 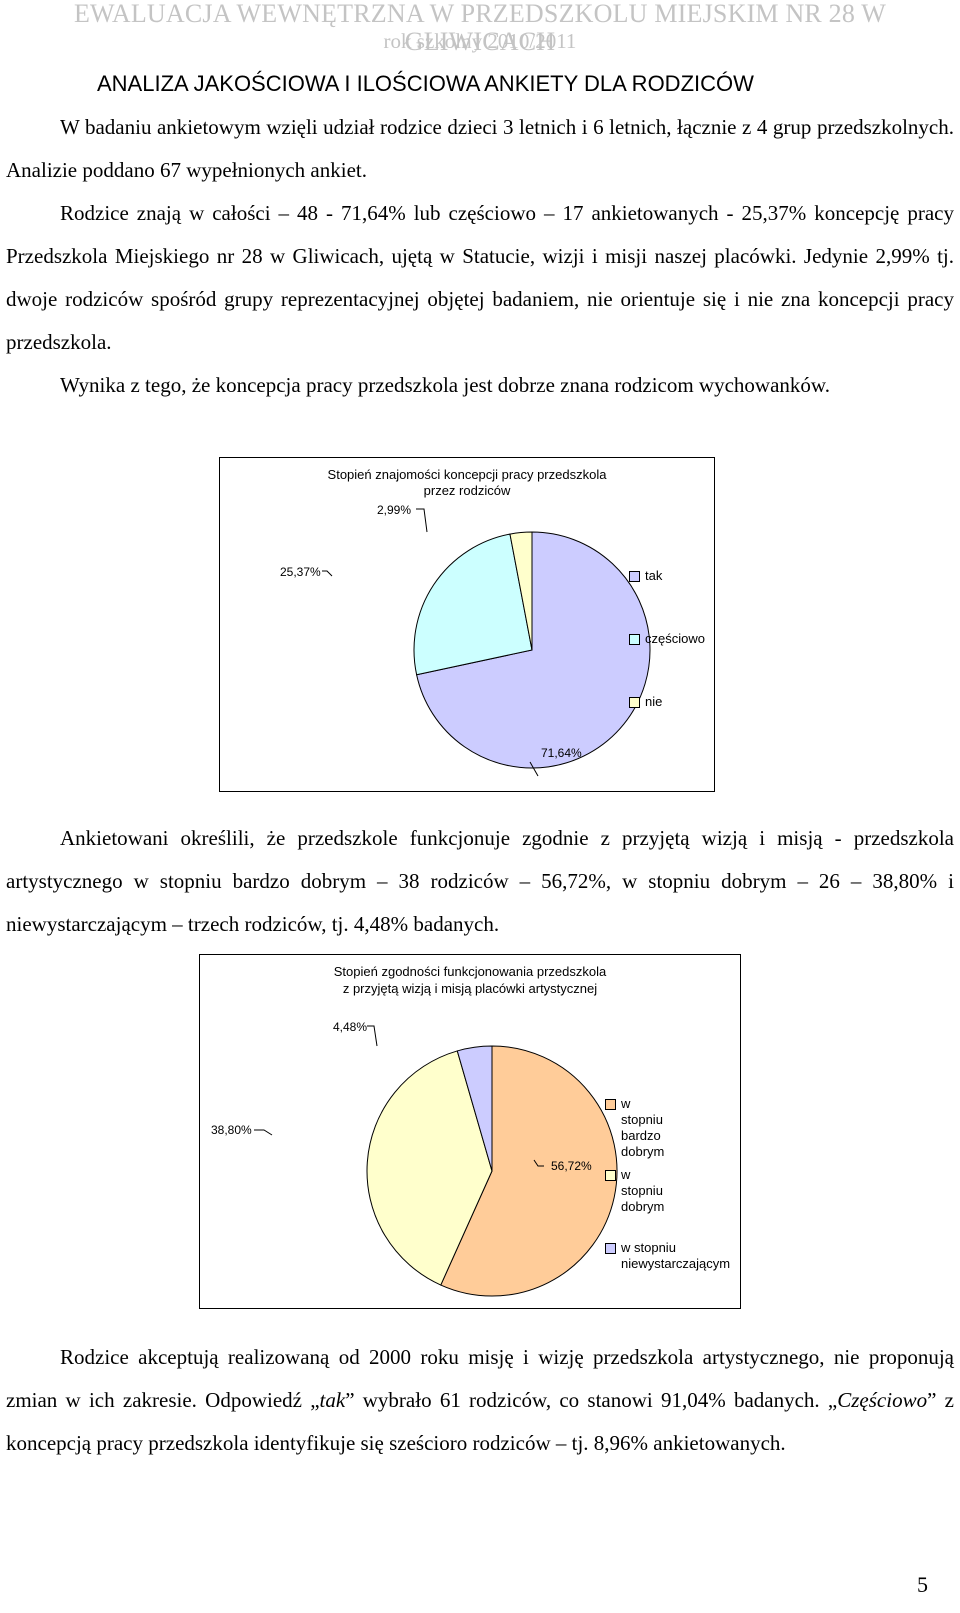 I want to click on emph-tak: tak, so click(x=332, y=1400).